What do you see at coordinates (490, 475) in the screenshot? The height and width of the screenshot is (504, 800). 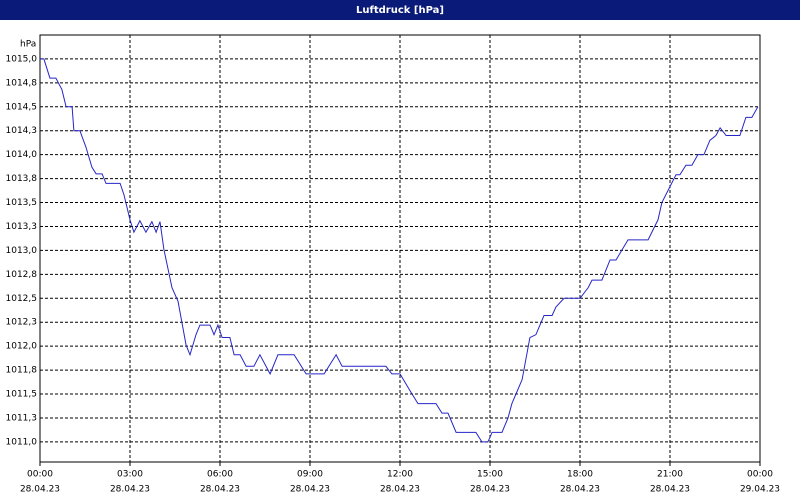 I see `x-tick-label: 15:00` at bounding box center [490, 475].